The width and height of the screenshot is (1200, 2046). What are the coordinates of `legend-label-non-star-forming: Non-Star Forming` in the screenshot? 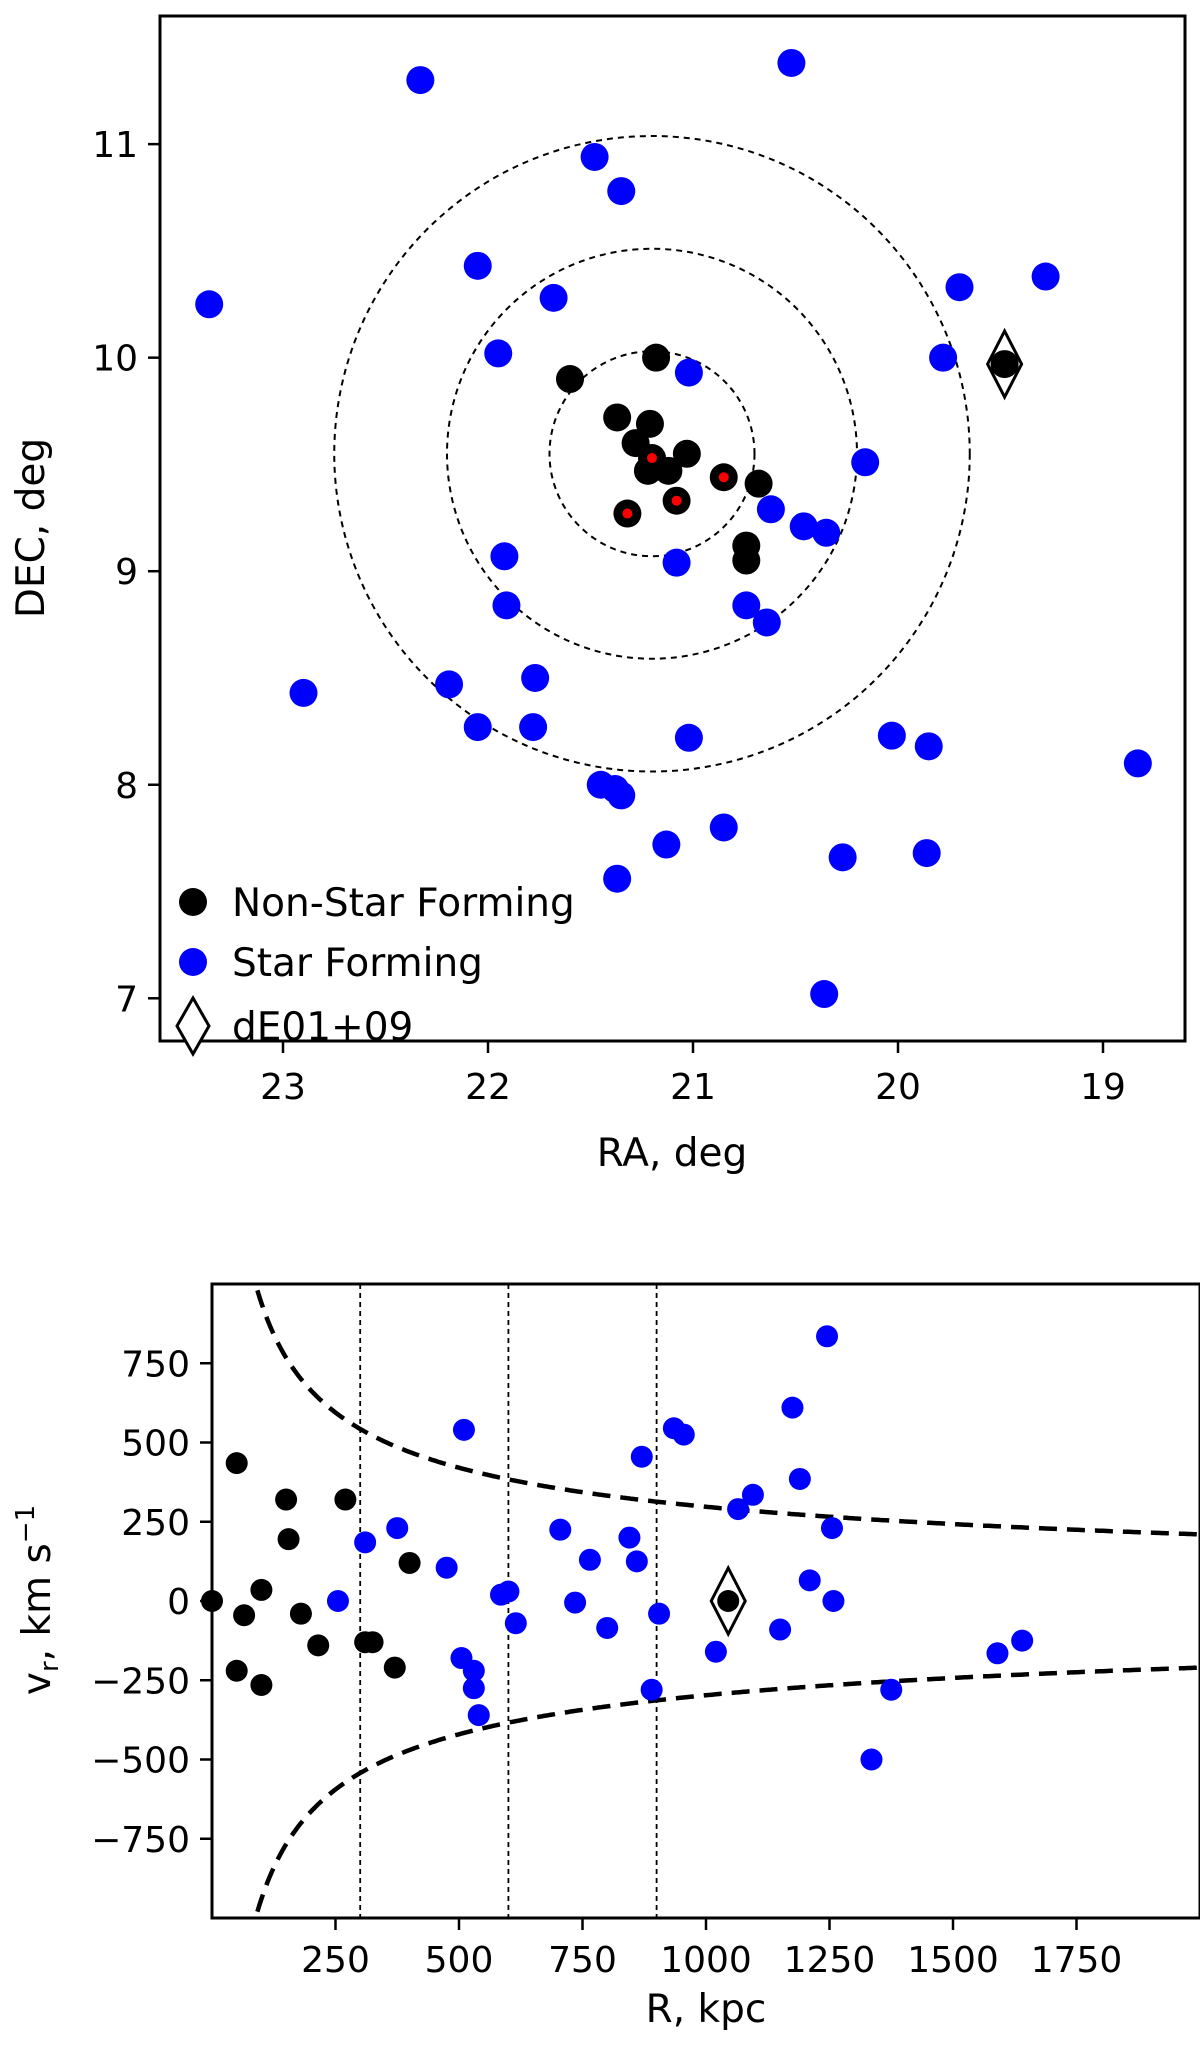 It's located at (403, 903).